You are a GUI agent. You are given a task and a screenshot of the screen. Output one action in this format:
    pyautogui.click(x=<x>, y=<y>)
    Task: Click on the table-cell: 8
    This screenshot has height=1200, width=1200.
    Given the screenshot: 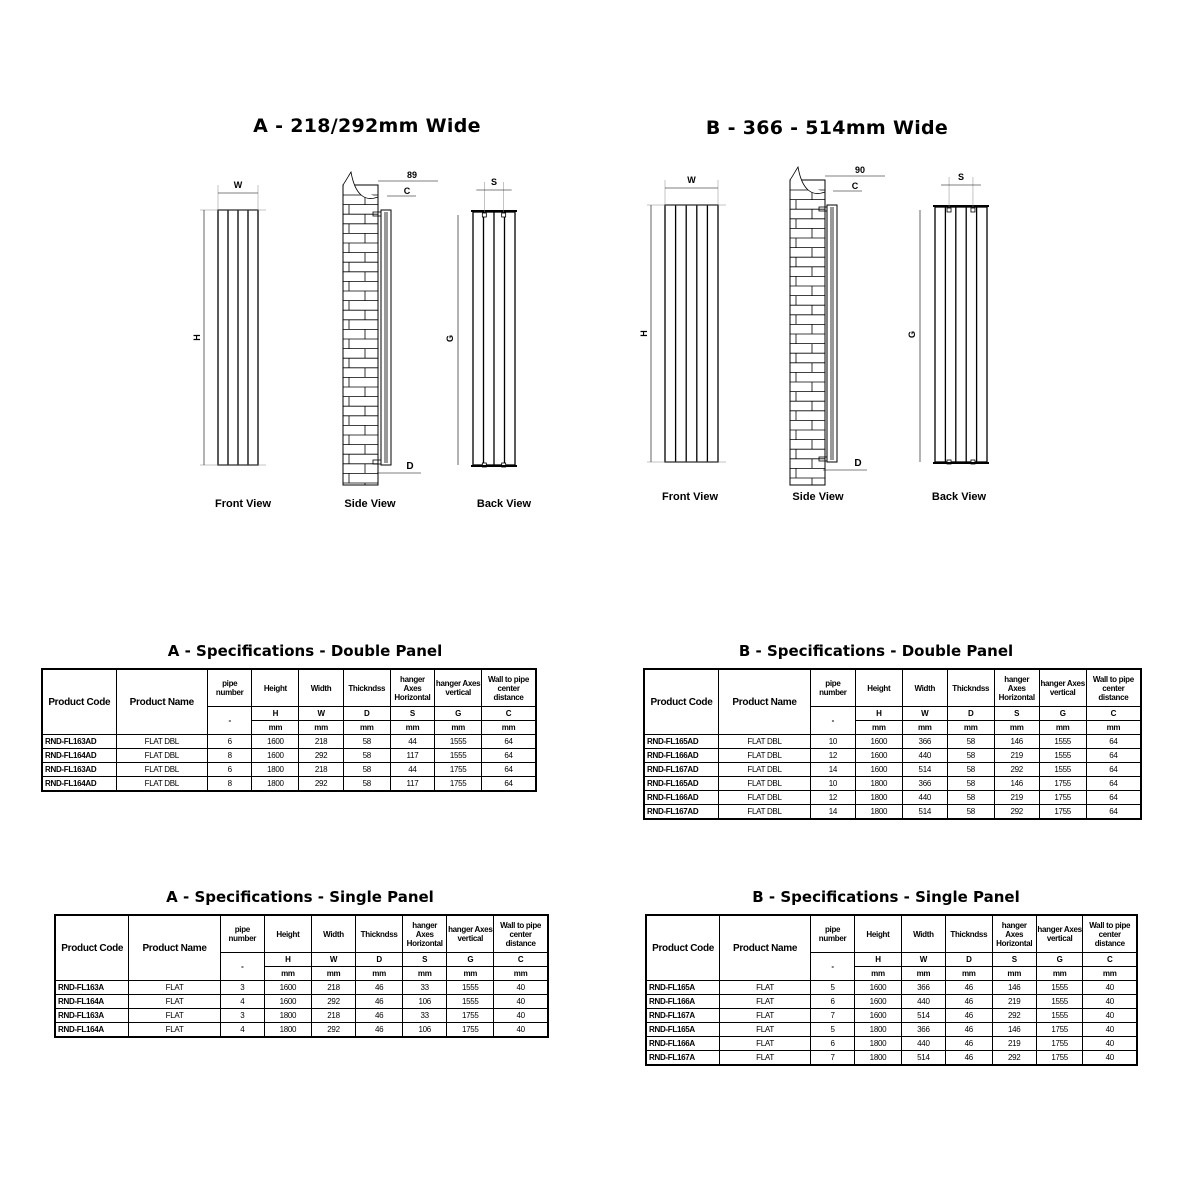 What is the action you would take?
    pyautogui.click(x=229, y=784)
    